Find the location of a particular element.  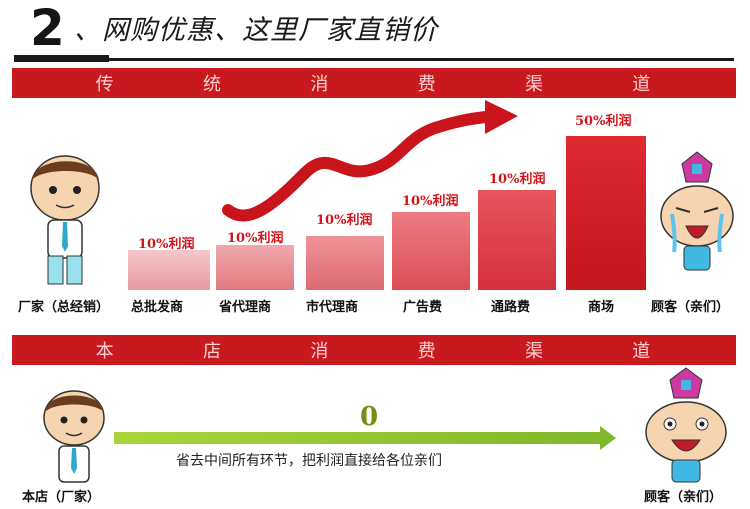

arrow-head-icon is located at coordinates (608, 438).